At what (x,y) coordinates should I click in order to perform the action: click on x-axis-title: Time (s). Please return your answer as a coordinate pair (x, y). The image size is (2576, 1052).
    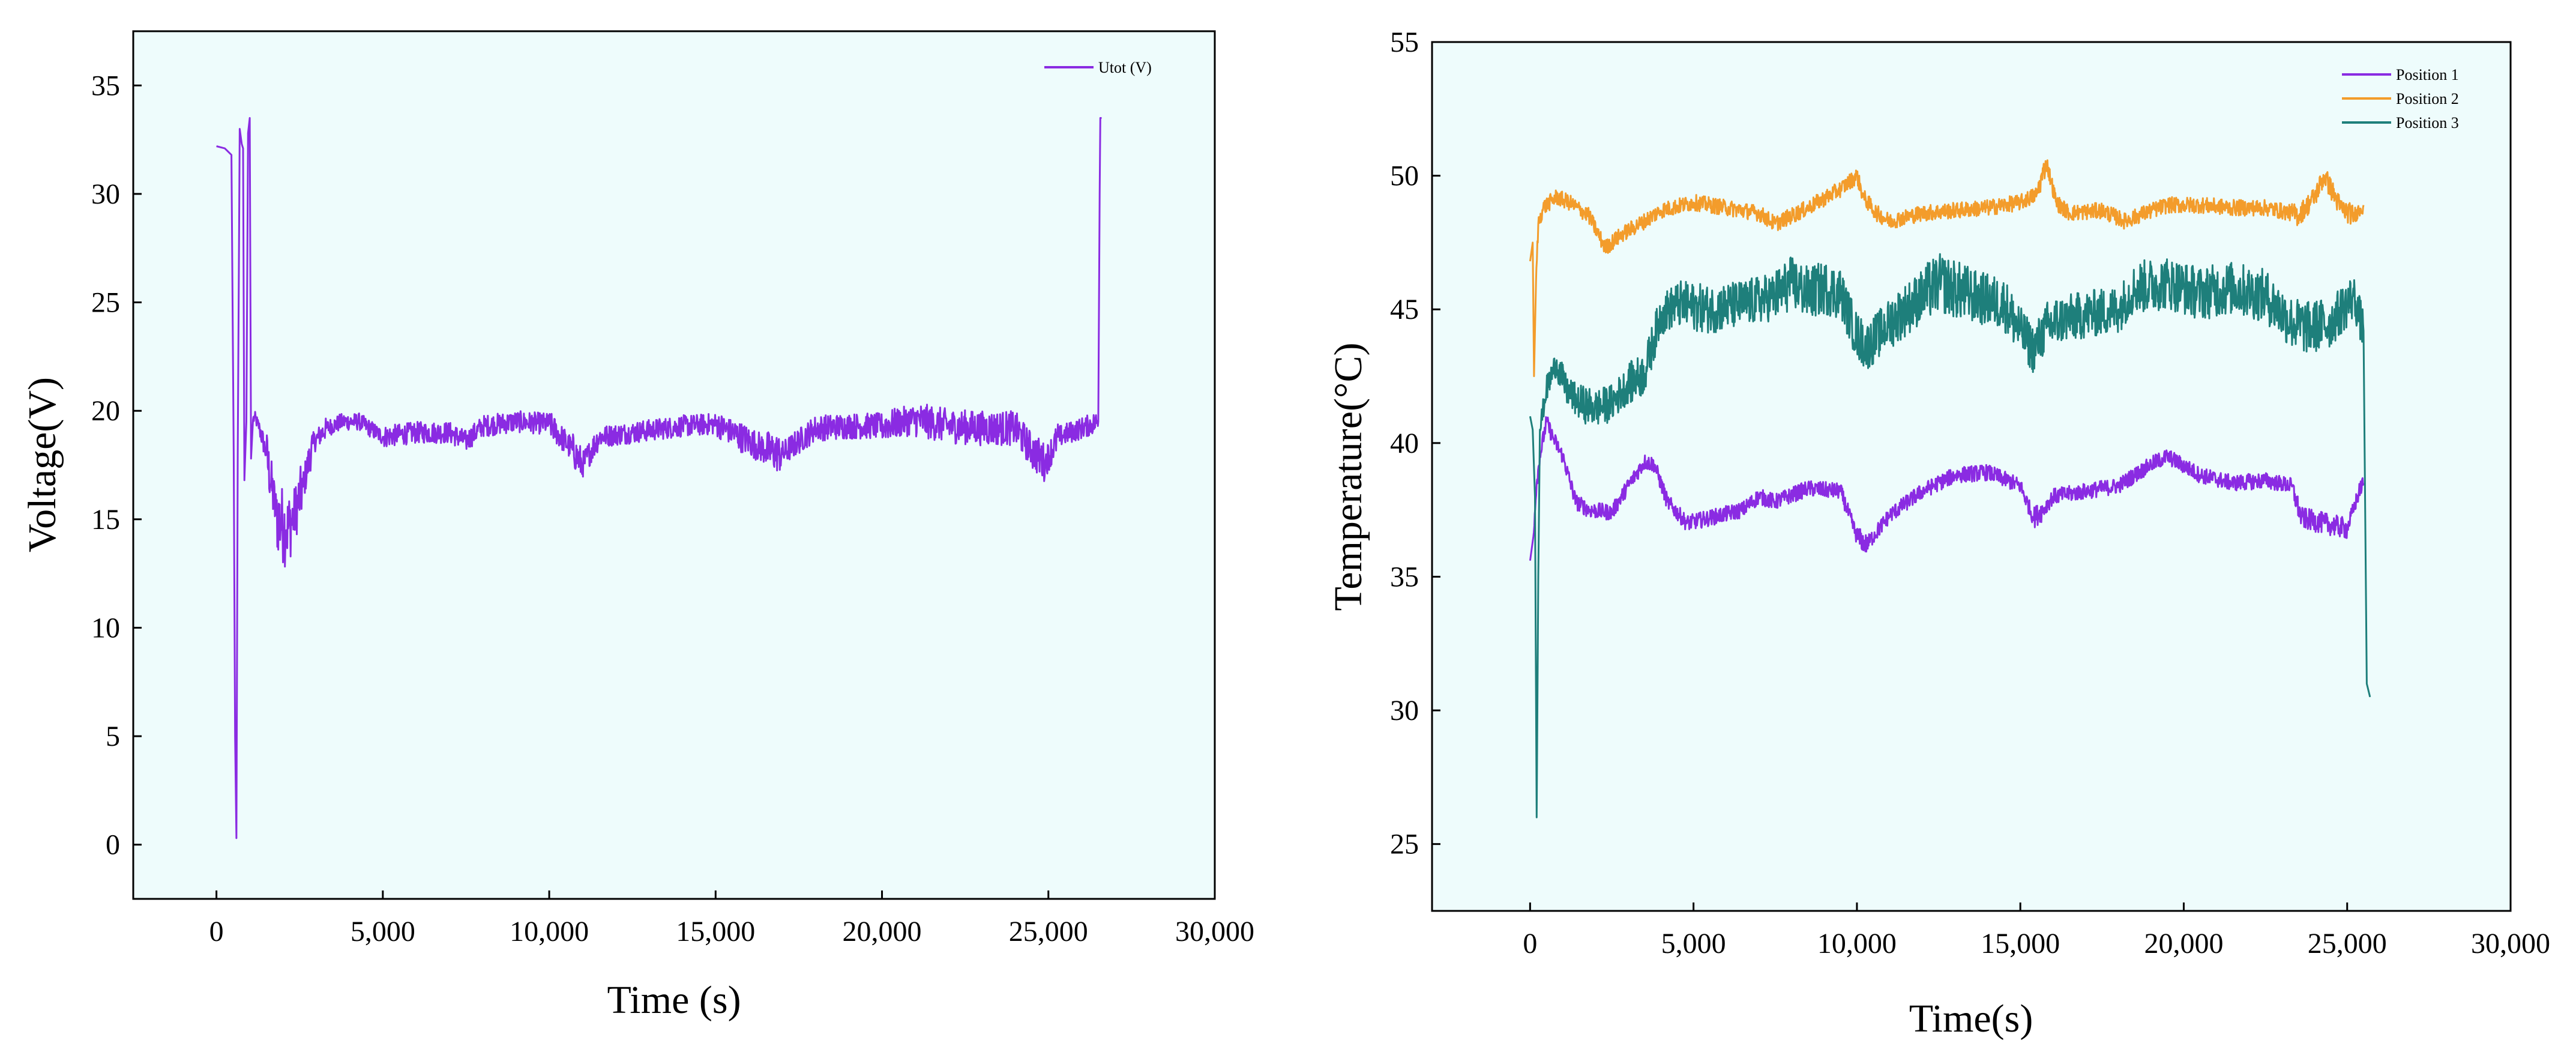
    Looking at the image, I should click on (674, 1000).